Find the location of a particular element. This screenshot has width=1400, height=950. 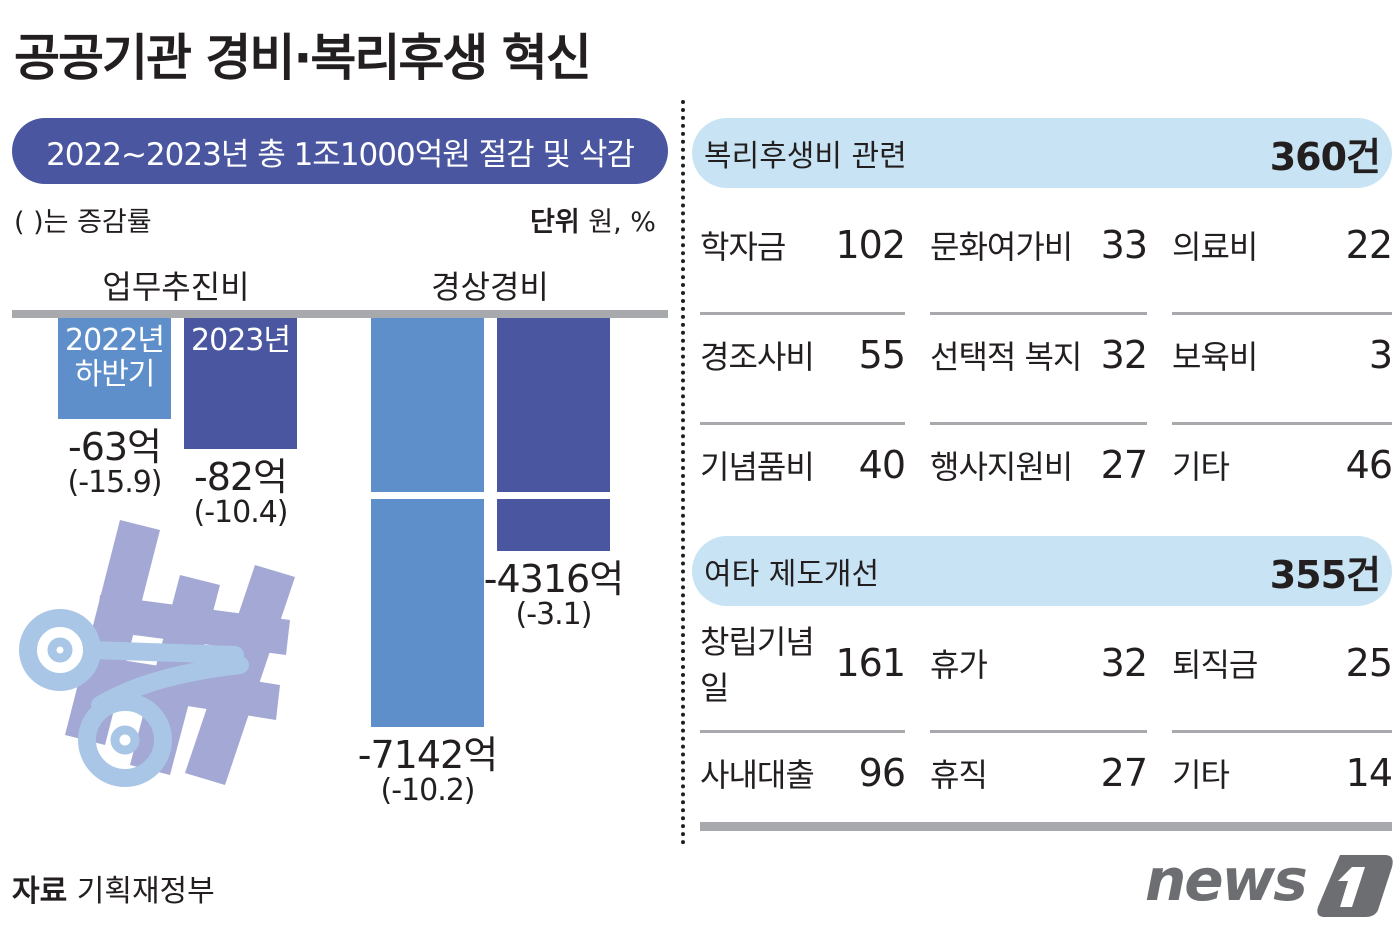

news1-logo: news is located at coordinates (1269, 881).